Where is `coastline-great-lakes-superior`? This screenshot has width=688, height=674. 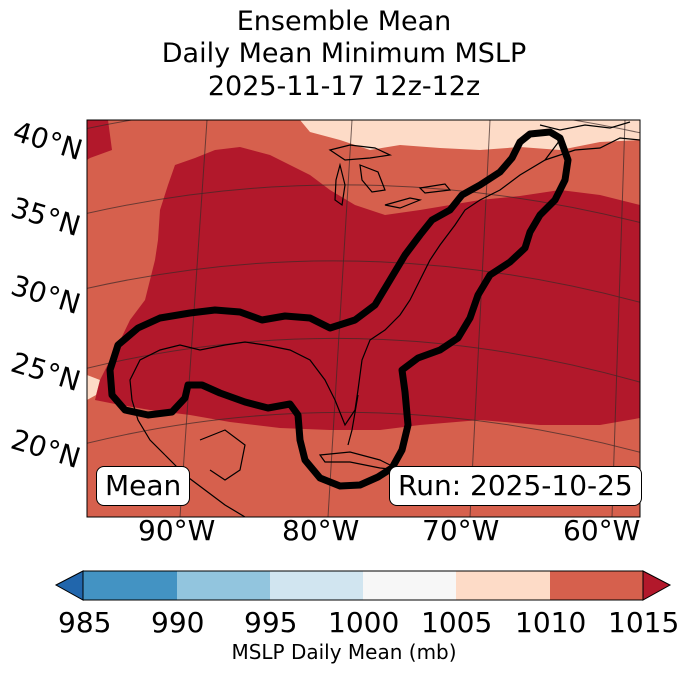
coastline-great-lakes-superior is located at coordinates (360, 152).